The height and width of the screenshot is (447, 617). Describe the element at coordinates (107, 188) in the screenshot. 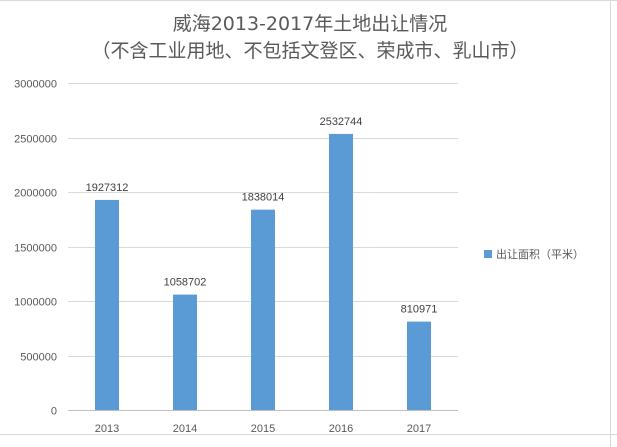

I see `data-label: 1927312` at that location.